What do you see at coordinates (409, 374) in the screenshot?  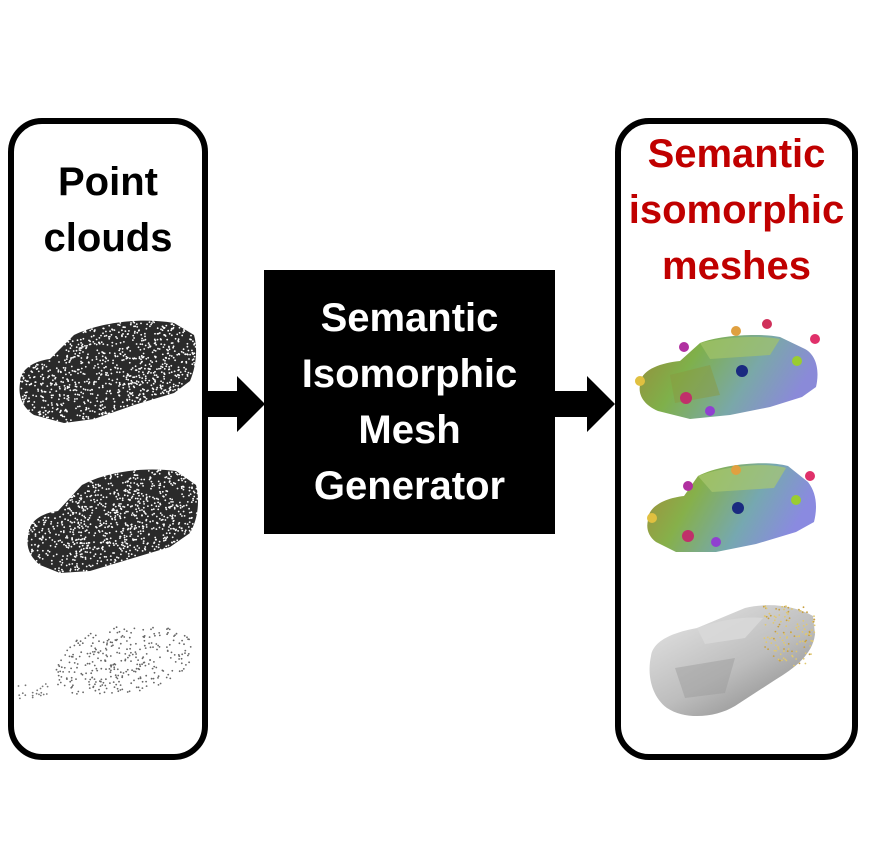 I see `generator-label-line: Isomorphic` at bounding box center [409, 374].